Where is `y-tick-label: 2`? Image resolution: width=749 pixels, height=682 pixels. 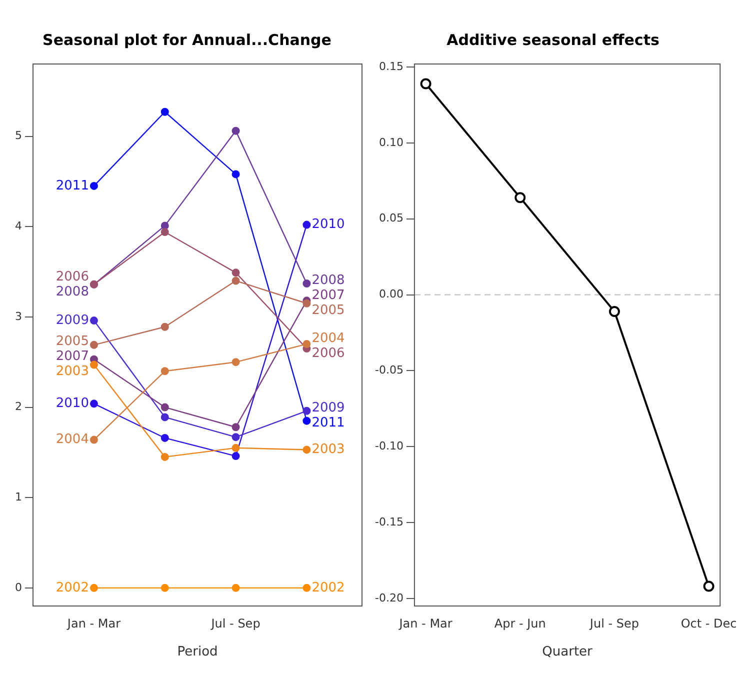
y-tick-label: 2 is located at coordinates (18, 407).